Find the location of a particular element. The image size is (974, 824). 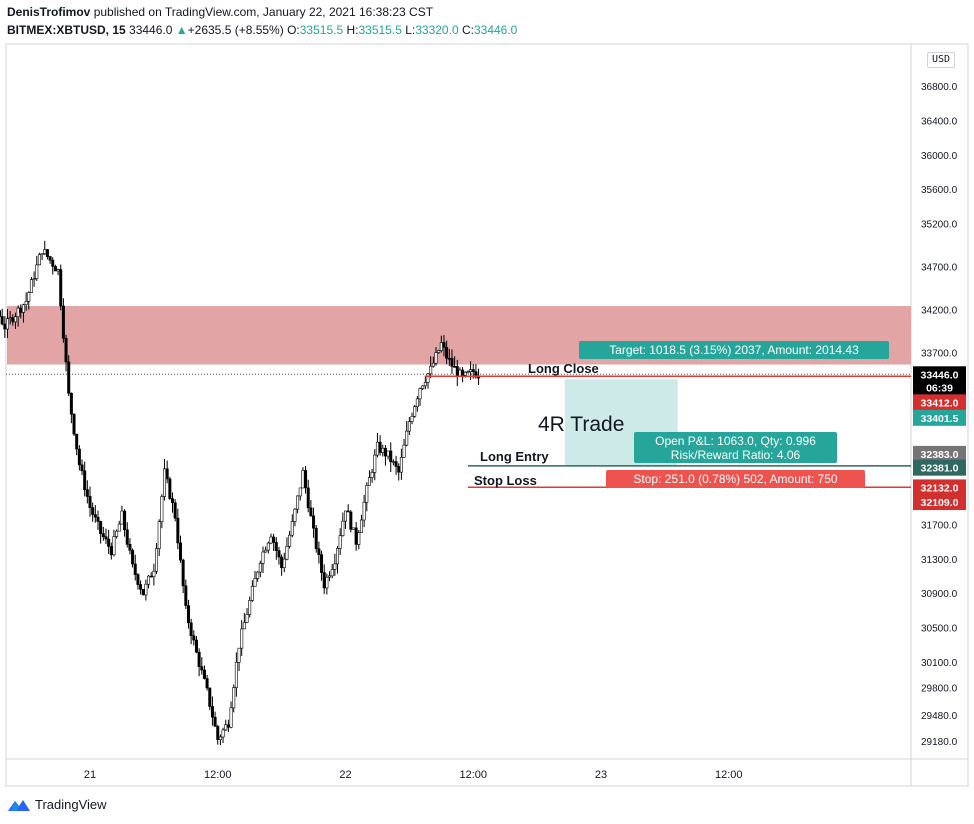

price-tag: 32381.0 is located at coordinates (939, 467).